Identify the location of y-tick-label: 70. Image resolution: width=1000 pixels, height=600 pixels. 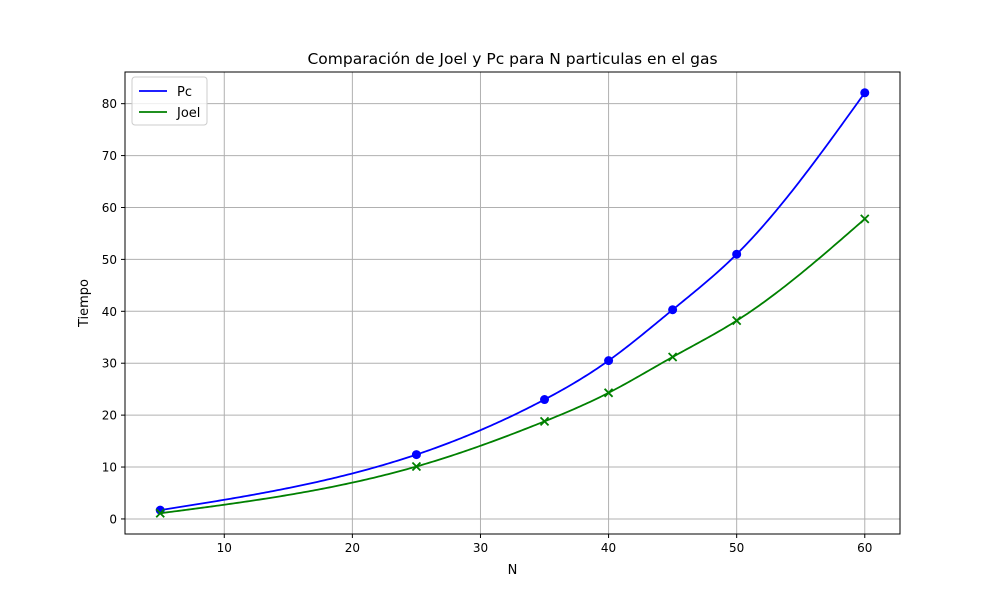
(109, 156).